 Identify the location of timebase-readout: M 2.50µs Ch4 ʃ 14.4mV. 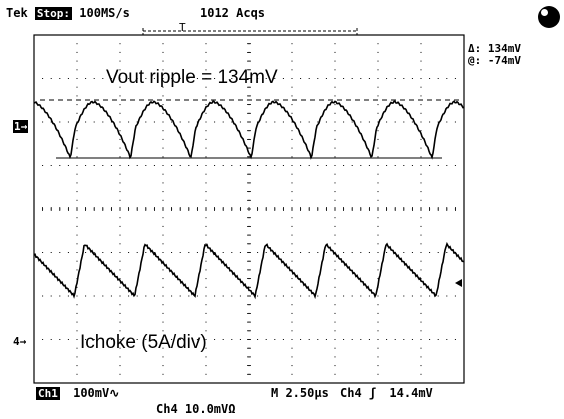
(352, 393).